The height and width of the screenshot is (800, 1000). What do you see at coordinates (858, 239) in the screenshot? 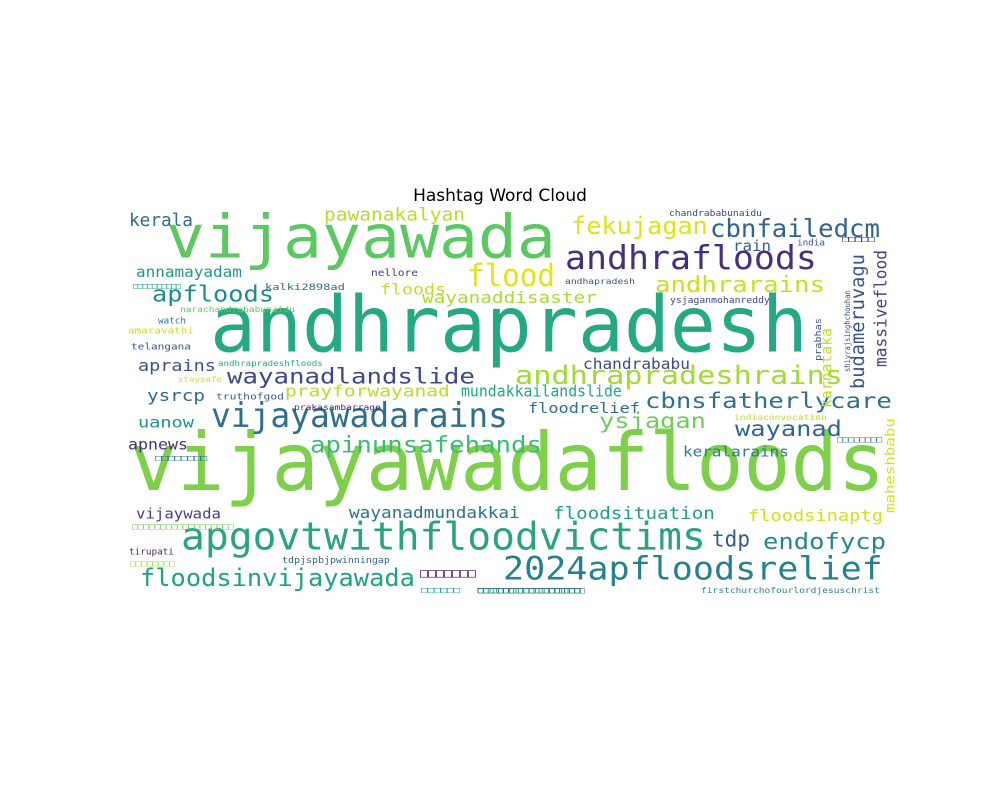
I see `cloud-word-70: □□□□□` at bounding box center [858, 239].